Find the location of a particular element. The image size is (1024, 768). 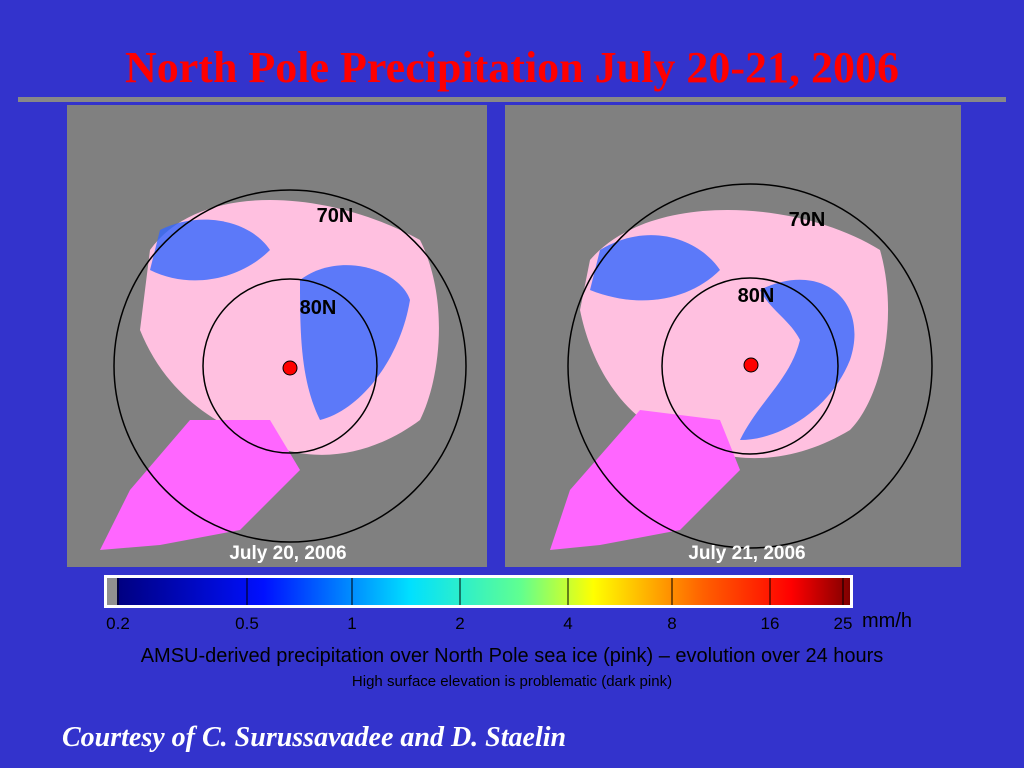

colorbar-tick-label: 8 is located at coordinates (671, 623).